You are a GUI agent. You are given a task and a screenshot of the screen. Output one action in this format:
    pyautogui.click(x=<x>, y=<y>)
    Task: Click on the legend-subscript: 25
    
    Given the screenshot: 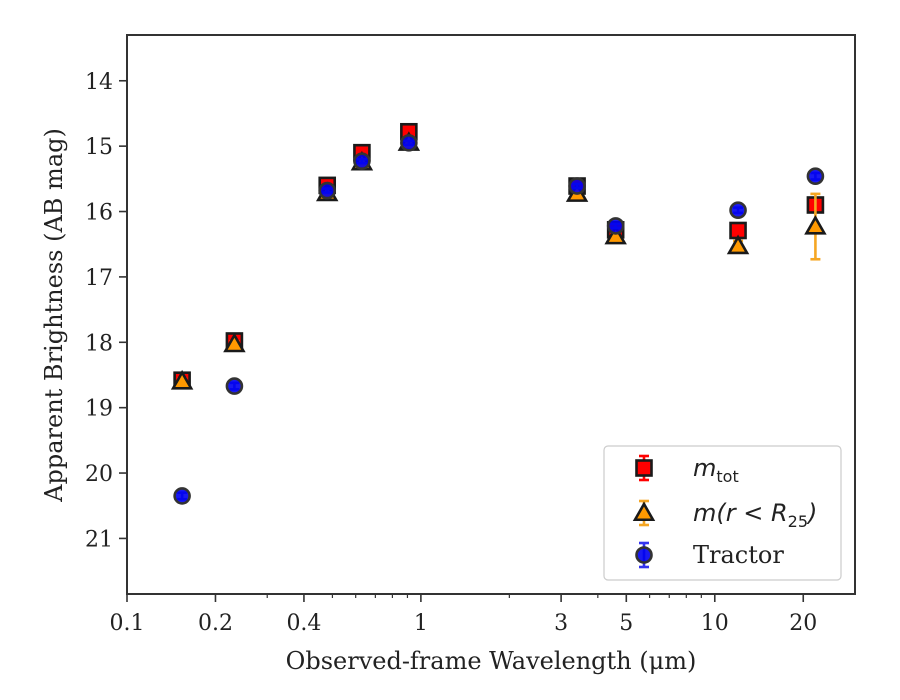 What is the action you would take?
    pyautogui.click(x=798, y=521)
    